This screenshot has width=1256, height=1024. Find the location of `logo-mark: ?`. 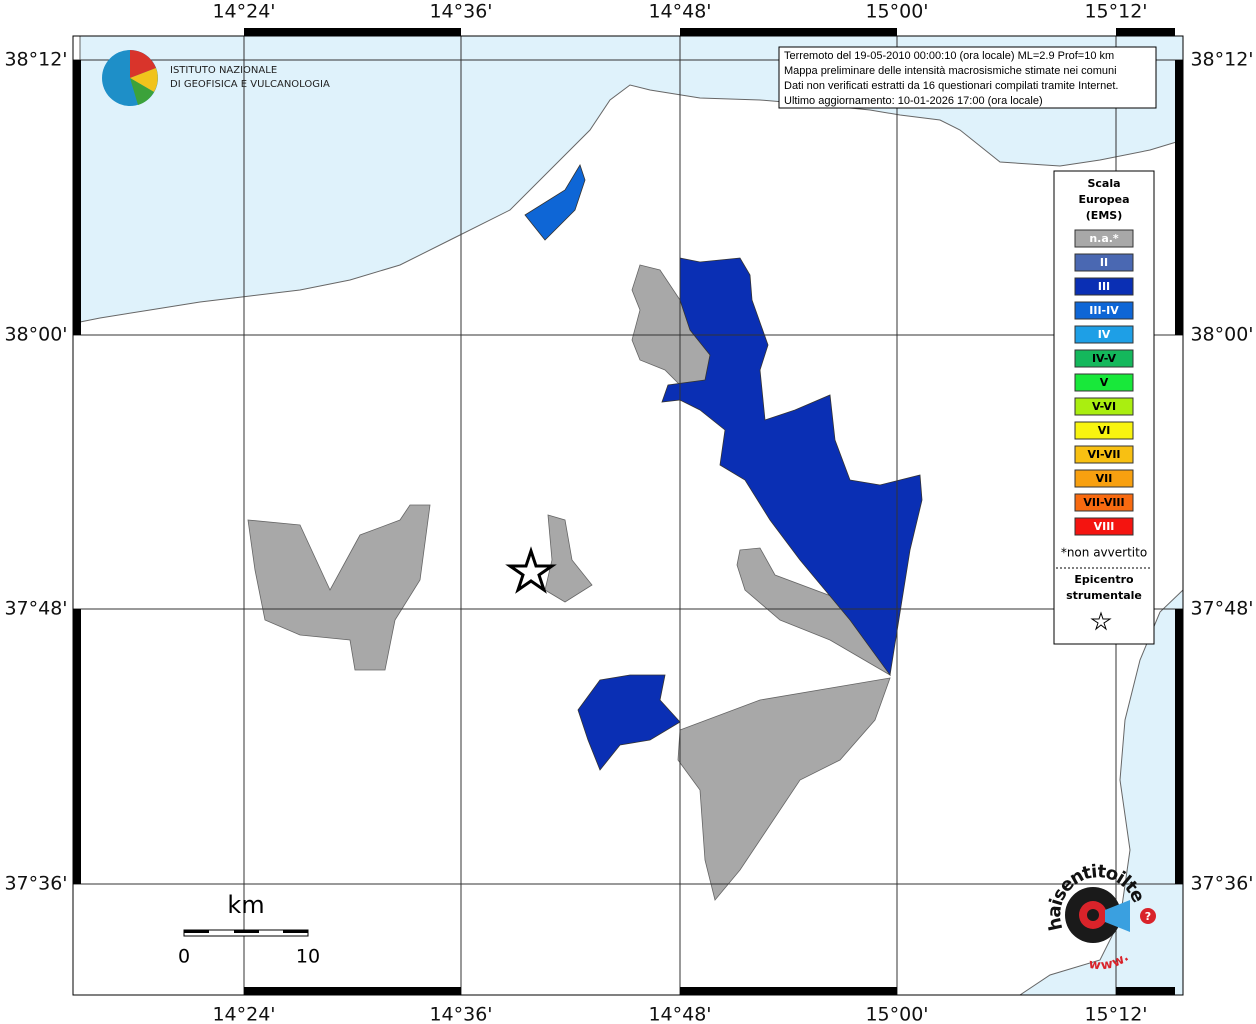

logo-mark: ? is located at coordinates (1148, 916).